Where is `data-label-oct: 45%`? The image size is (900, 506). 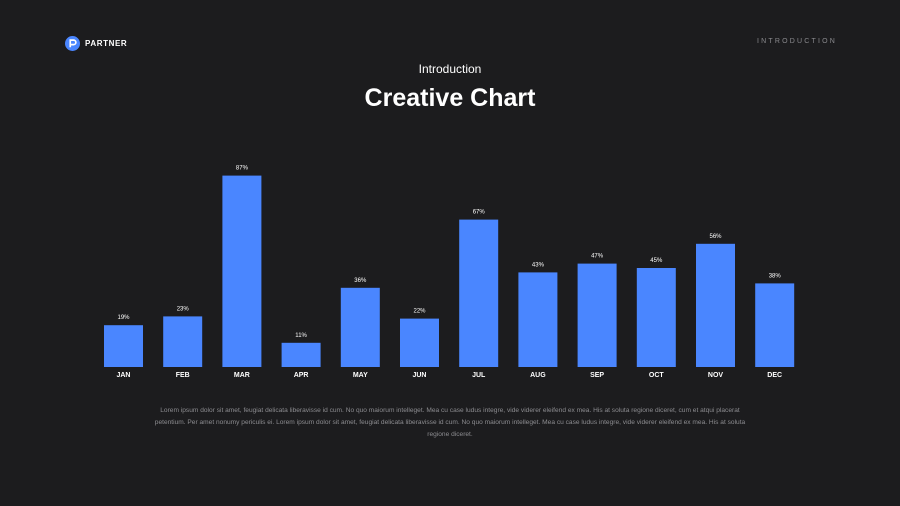 data-label-oct: 45% is located at coordinates (656, 261).